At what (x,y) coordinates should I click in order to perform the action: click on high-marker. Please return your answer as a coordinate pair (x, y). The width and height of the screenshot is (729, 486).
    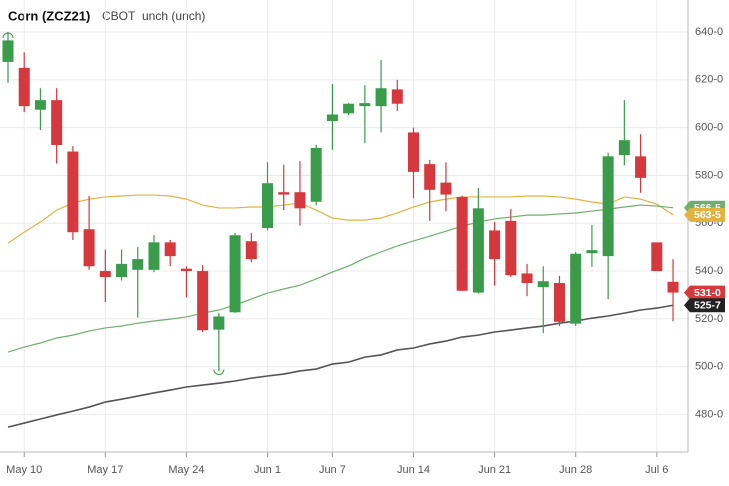
    Looking at the image, I should click on (8, 35).